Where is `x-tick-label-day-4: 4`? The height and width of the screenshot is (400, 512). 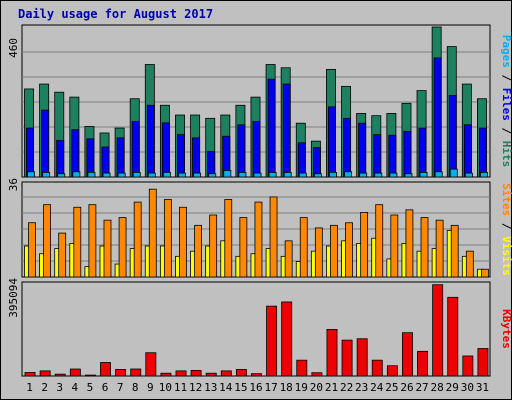 x-tick-label-day-4: 4 is located at coordinates (75, 387).